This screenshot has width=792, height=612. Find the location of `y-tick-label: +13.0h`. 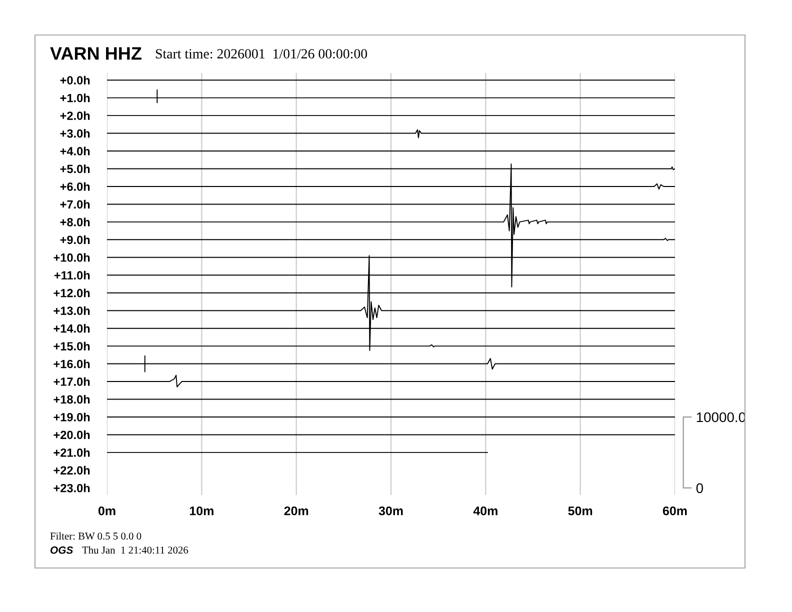

y-tick-label: +13.0h is located at coordinates (72, 311).